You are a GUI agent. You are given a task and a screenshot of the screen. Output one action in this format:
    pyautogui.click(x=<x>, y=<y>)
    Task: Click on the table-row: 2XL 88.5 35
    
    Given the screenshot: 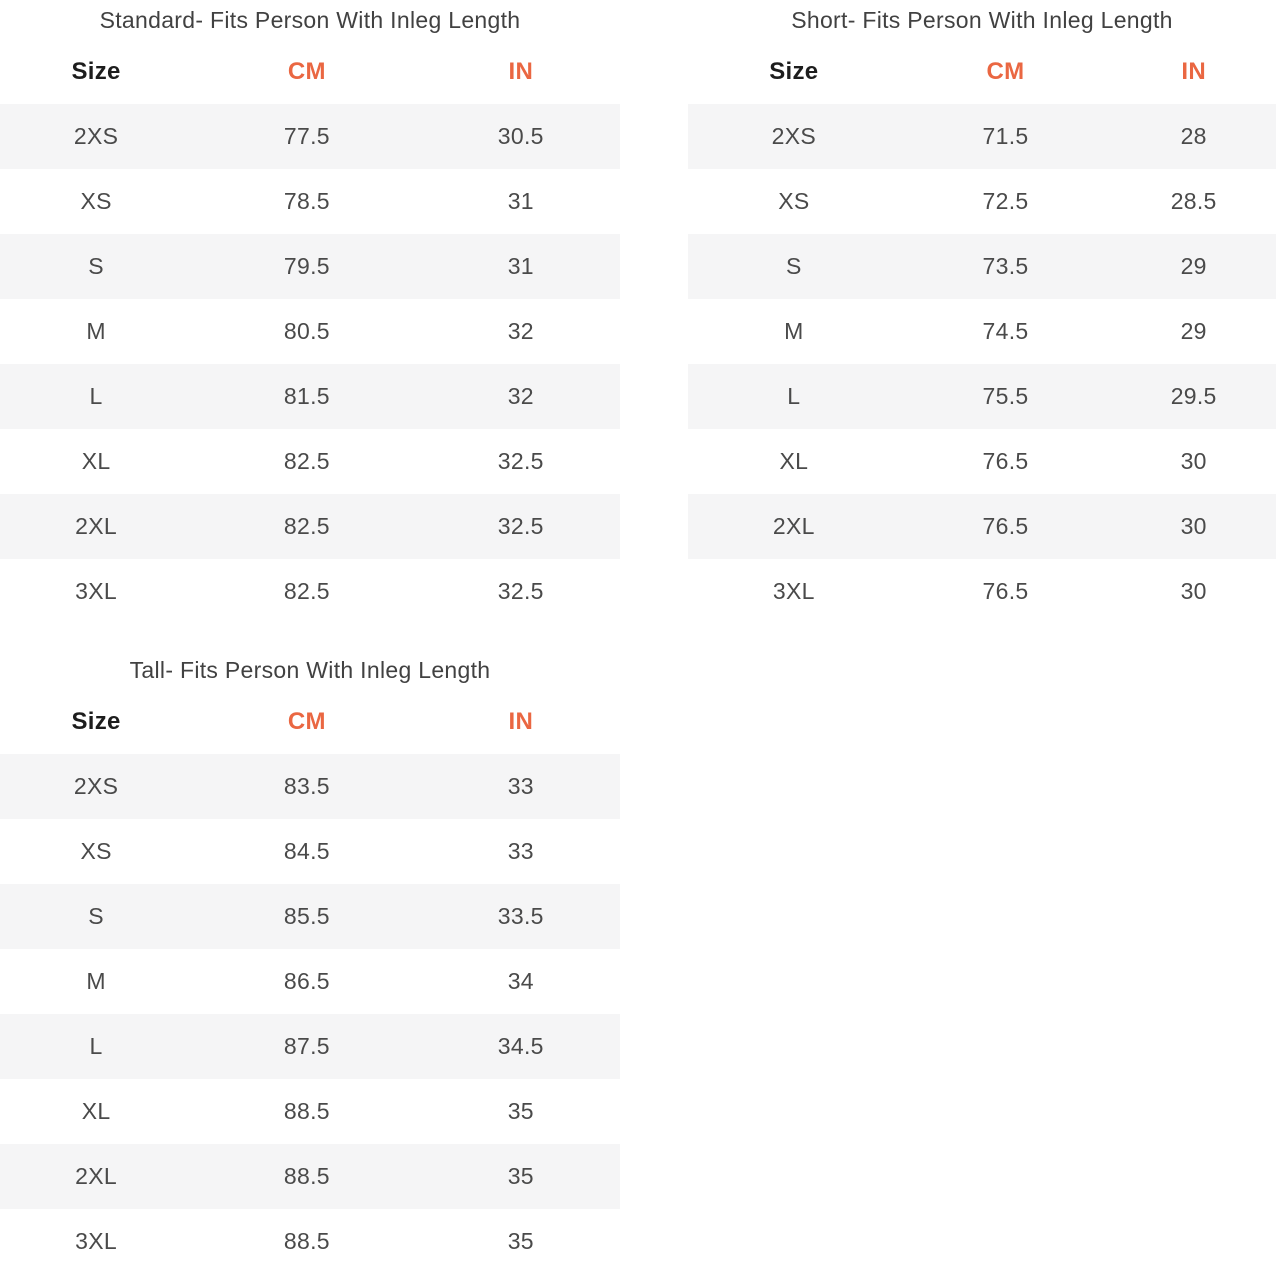 What is the action you would take?
    pyautogui.click(x=310, y=1176)
    